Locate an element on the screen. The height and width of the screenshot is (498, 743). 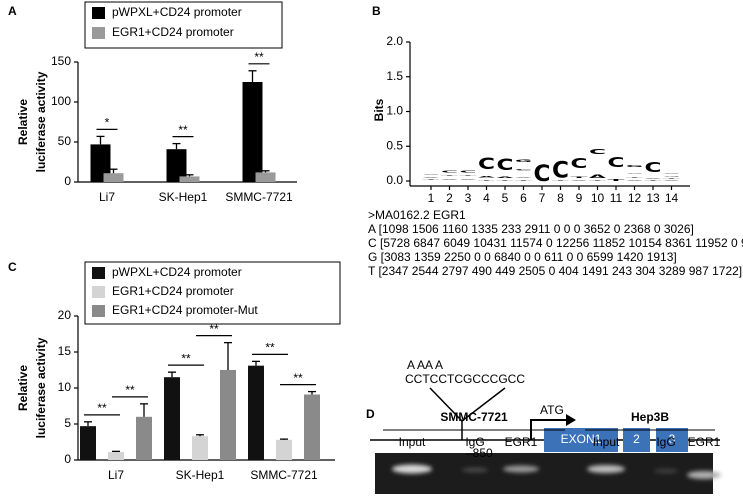
x-tick-label: 12 is located at coordinates (635, 198).